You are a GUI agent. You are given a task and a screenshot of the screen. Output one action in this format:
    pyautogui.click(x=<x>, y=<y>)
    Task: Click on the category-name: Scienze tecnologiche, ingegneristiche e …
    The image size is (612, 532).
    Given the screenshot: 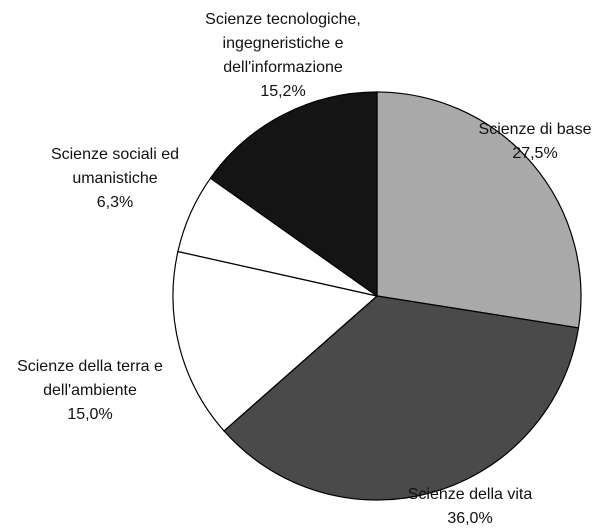 What is the action you would take?
    pyautogui.click(x=283, y=43)
    